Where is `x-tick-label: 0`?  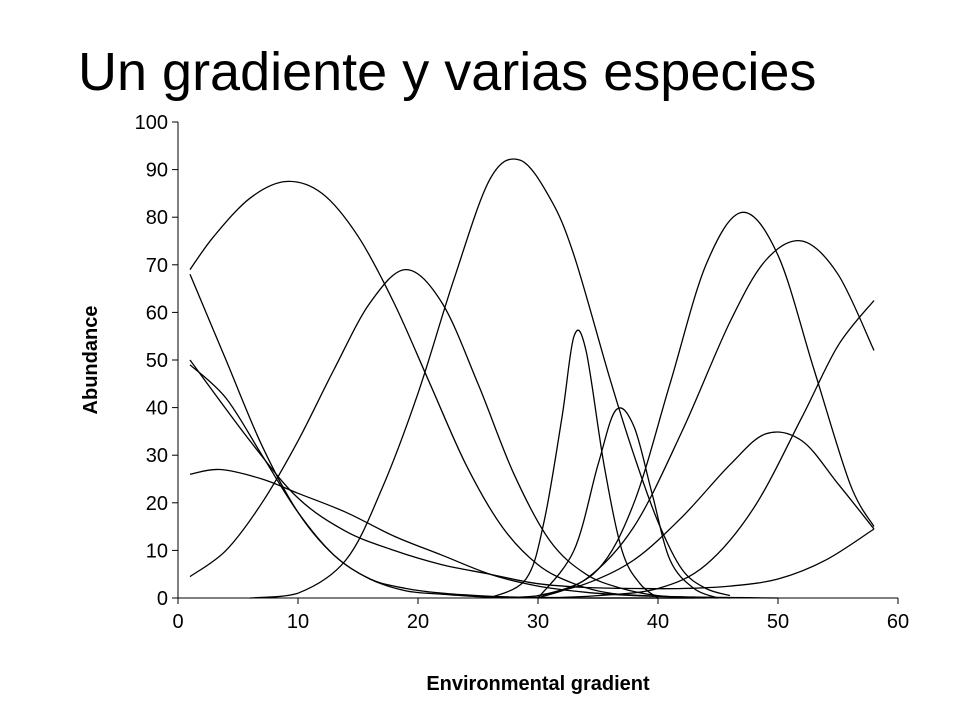 x-tick-label: 0 is located at coordinates (177, 622).